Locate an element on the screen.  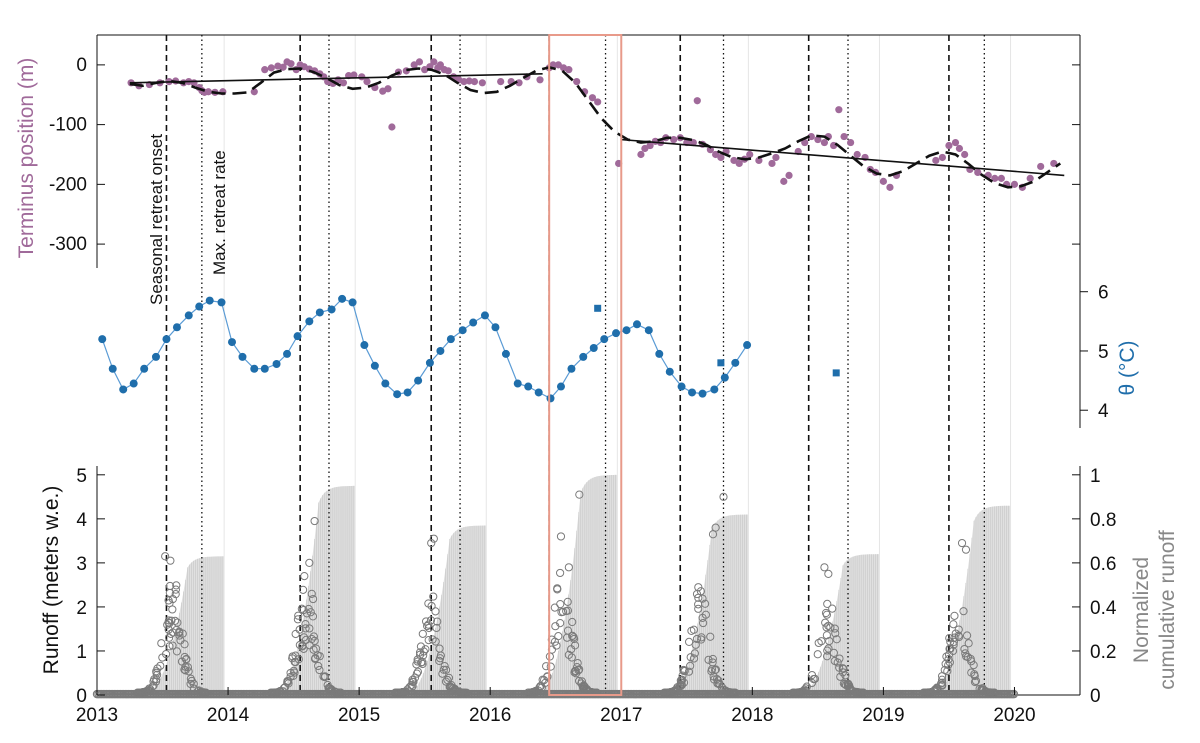
theta-y-label: θ (°C) is located at coordinates (1127, 367).